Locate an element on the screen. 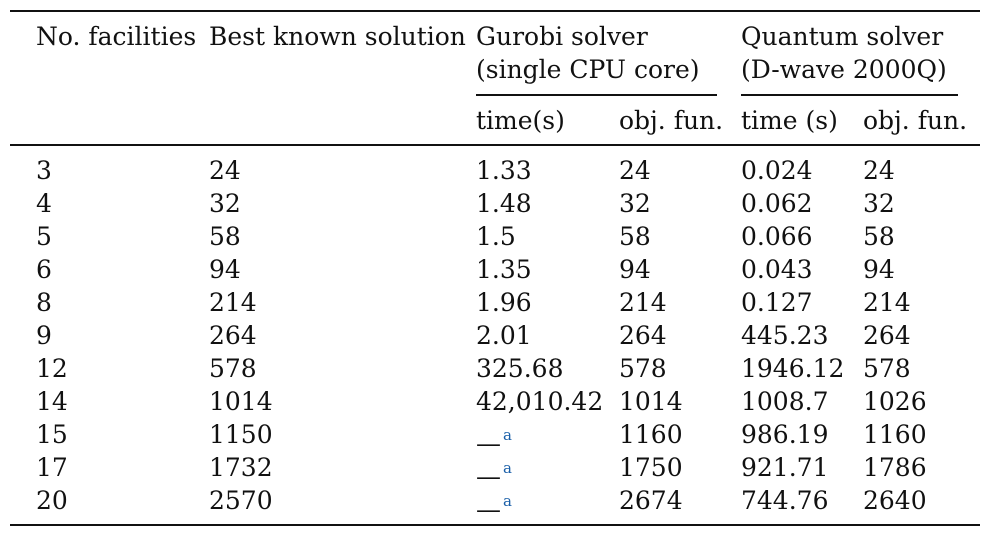  cell-best-known-text: 1732 is located at coordinates (241, 467).